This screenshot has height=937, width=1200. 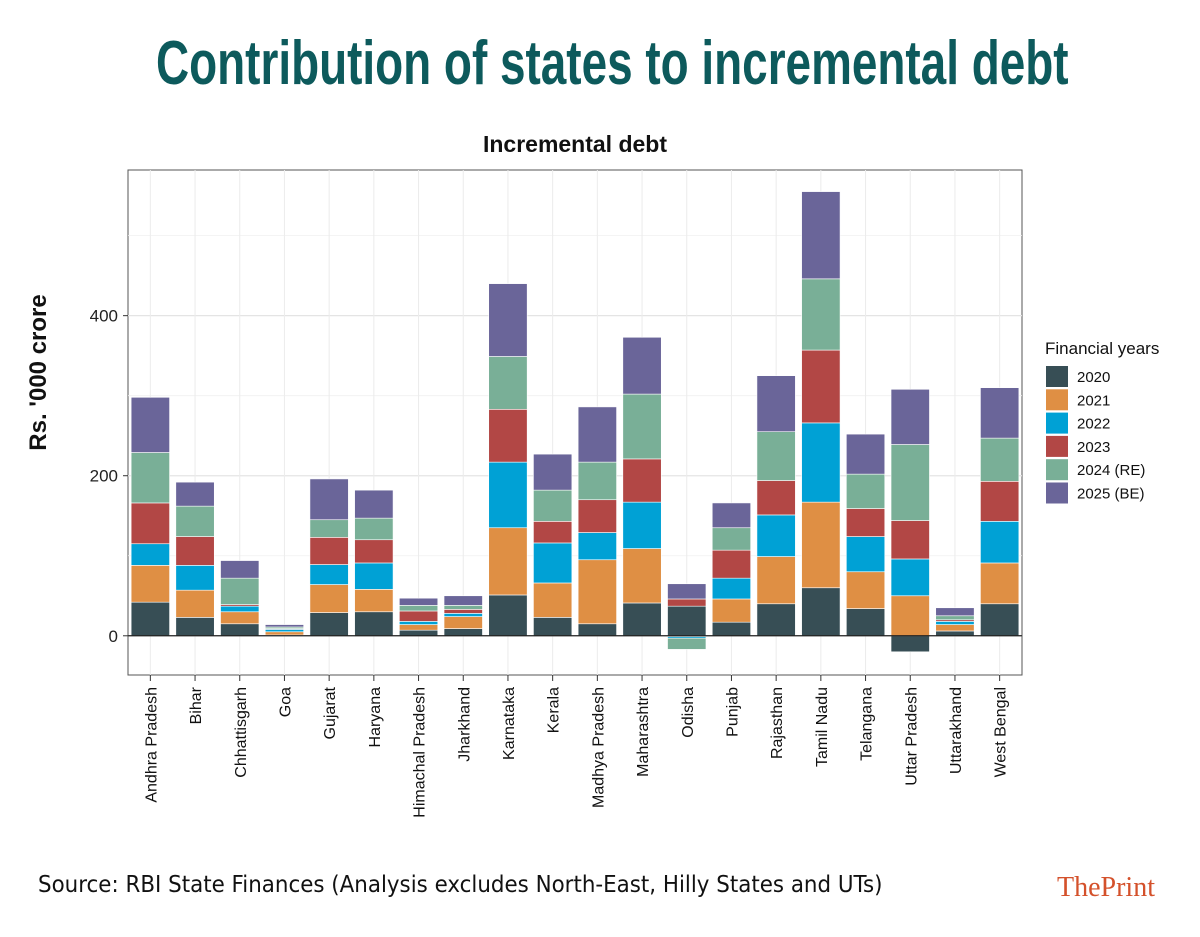 What do you see at coordinates (375, 717) in the screenshot?
I see `x-tick-label: Haryana` at bounding box center [375, 717].